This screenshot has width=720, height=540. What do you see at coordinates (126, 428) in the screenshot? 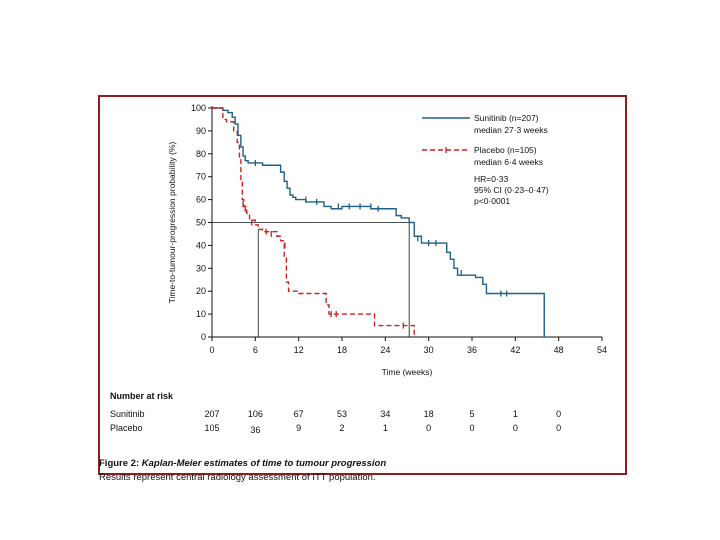
I see `risk-row-label: Placebo` at bounding box center [126, 428].